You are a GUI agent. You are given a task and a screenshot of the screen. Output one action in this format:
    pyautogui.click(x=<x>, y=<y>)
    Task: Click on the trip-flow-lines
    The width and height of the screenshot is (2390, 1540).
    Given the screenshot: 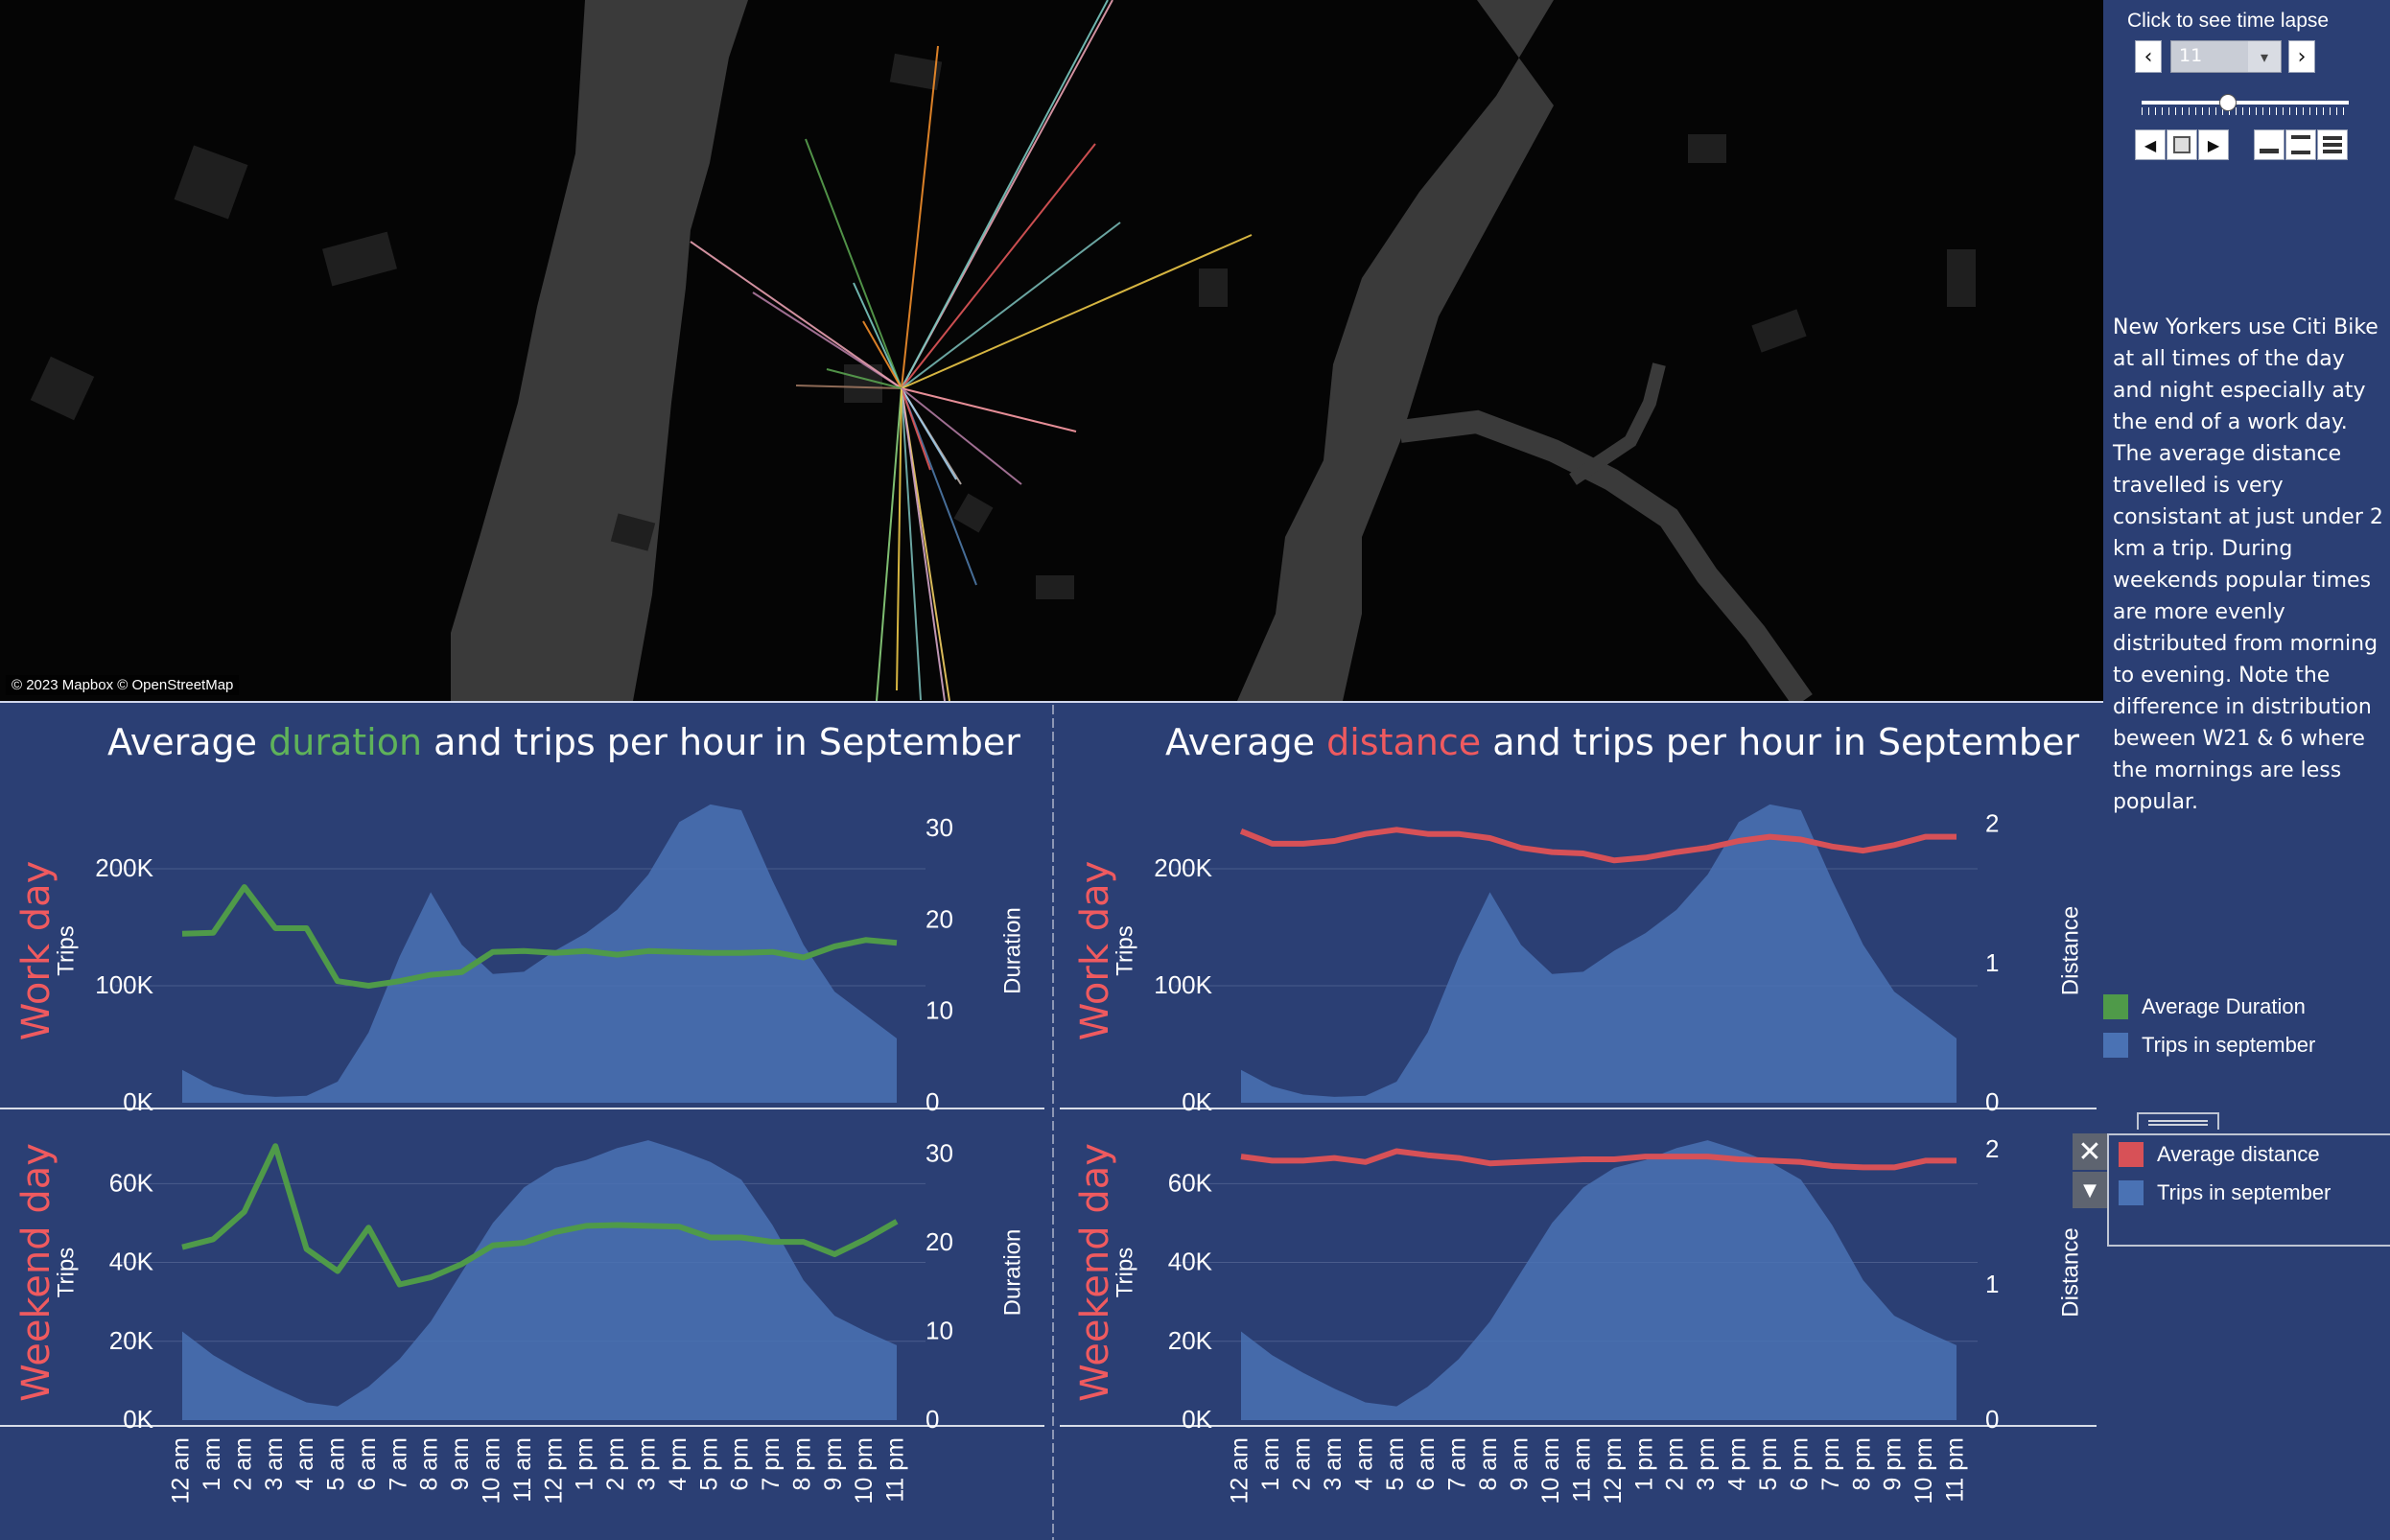 What is the action you would take?
    pyautogui.click(x=971, y=350)
    